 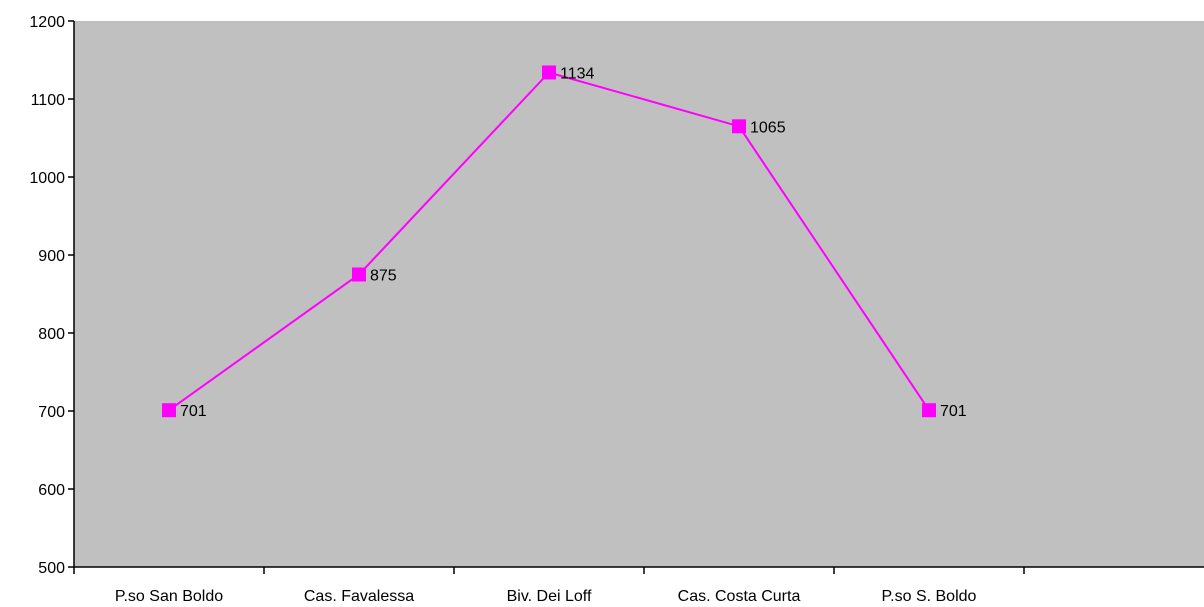 What do you see at coordinates (739, 596) in the screenshot?
I see `x-tick-label: Cas. Costa Curta` at bounding box center [739, 596].